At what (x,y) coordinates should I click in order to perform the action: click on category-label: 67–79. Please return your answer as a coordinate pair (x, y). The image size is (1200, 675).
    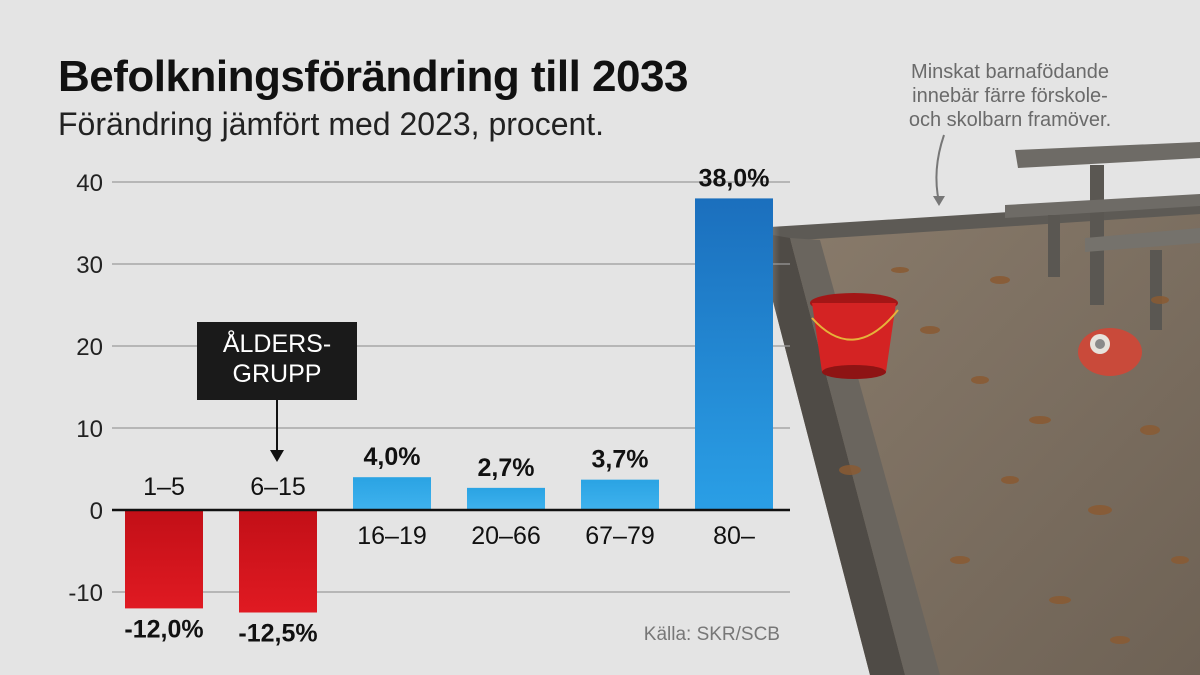
    Looking at the image, I should click on (620, 536).